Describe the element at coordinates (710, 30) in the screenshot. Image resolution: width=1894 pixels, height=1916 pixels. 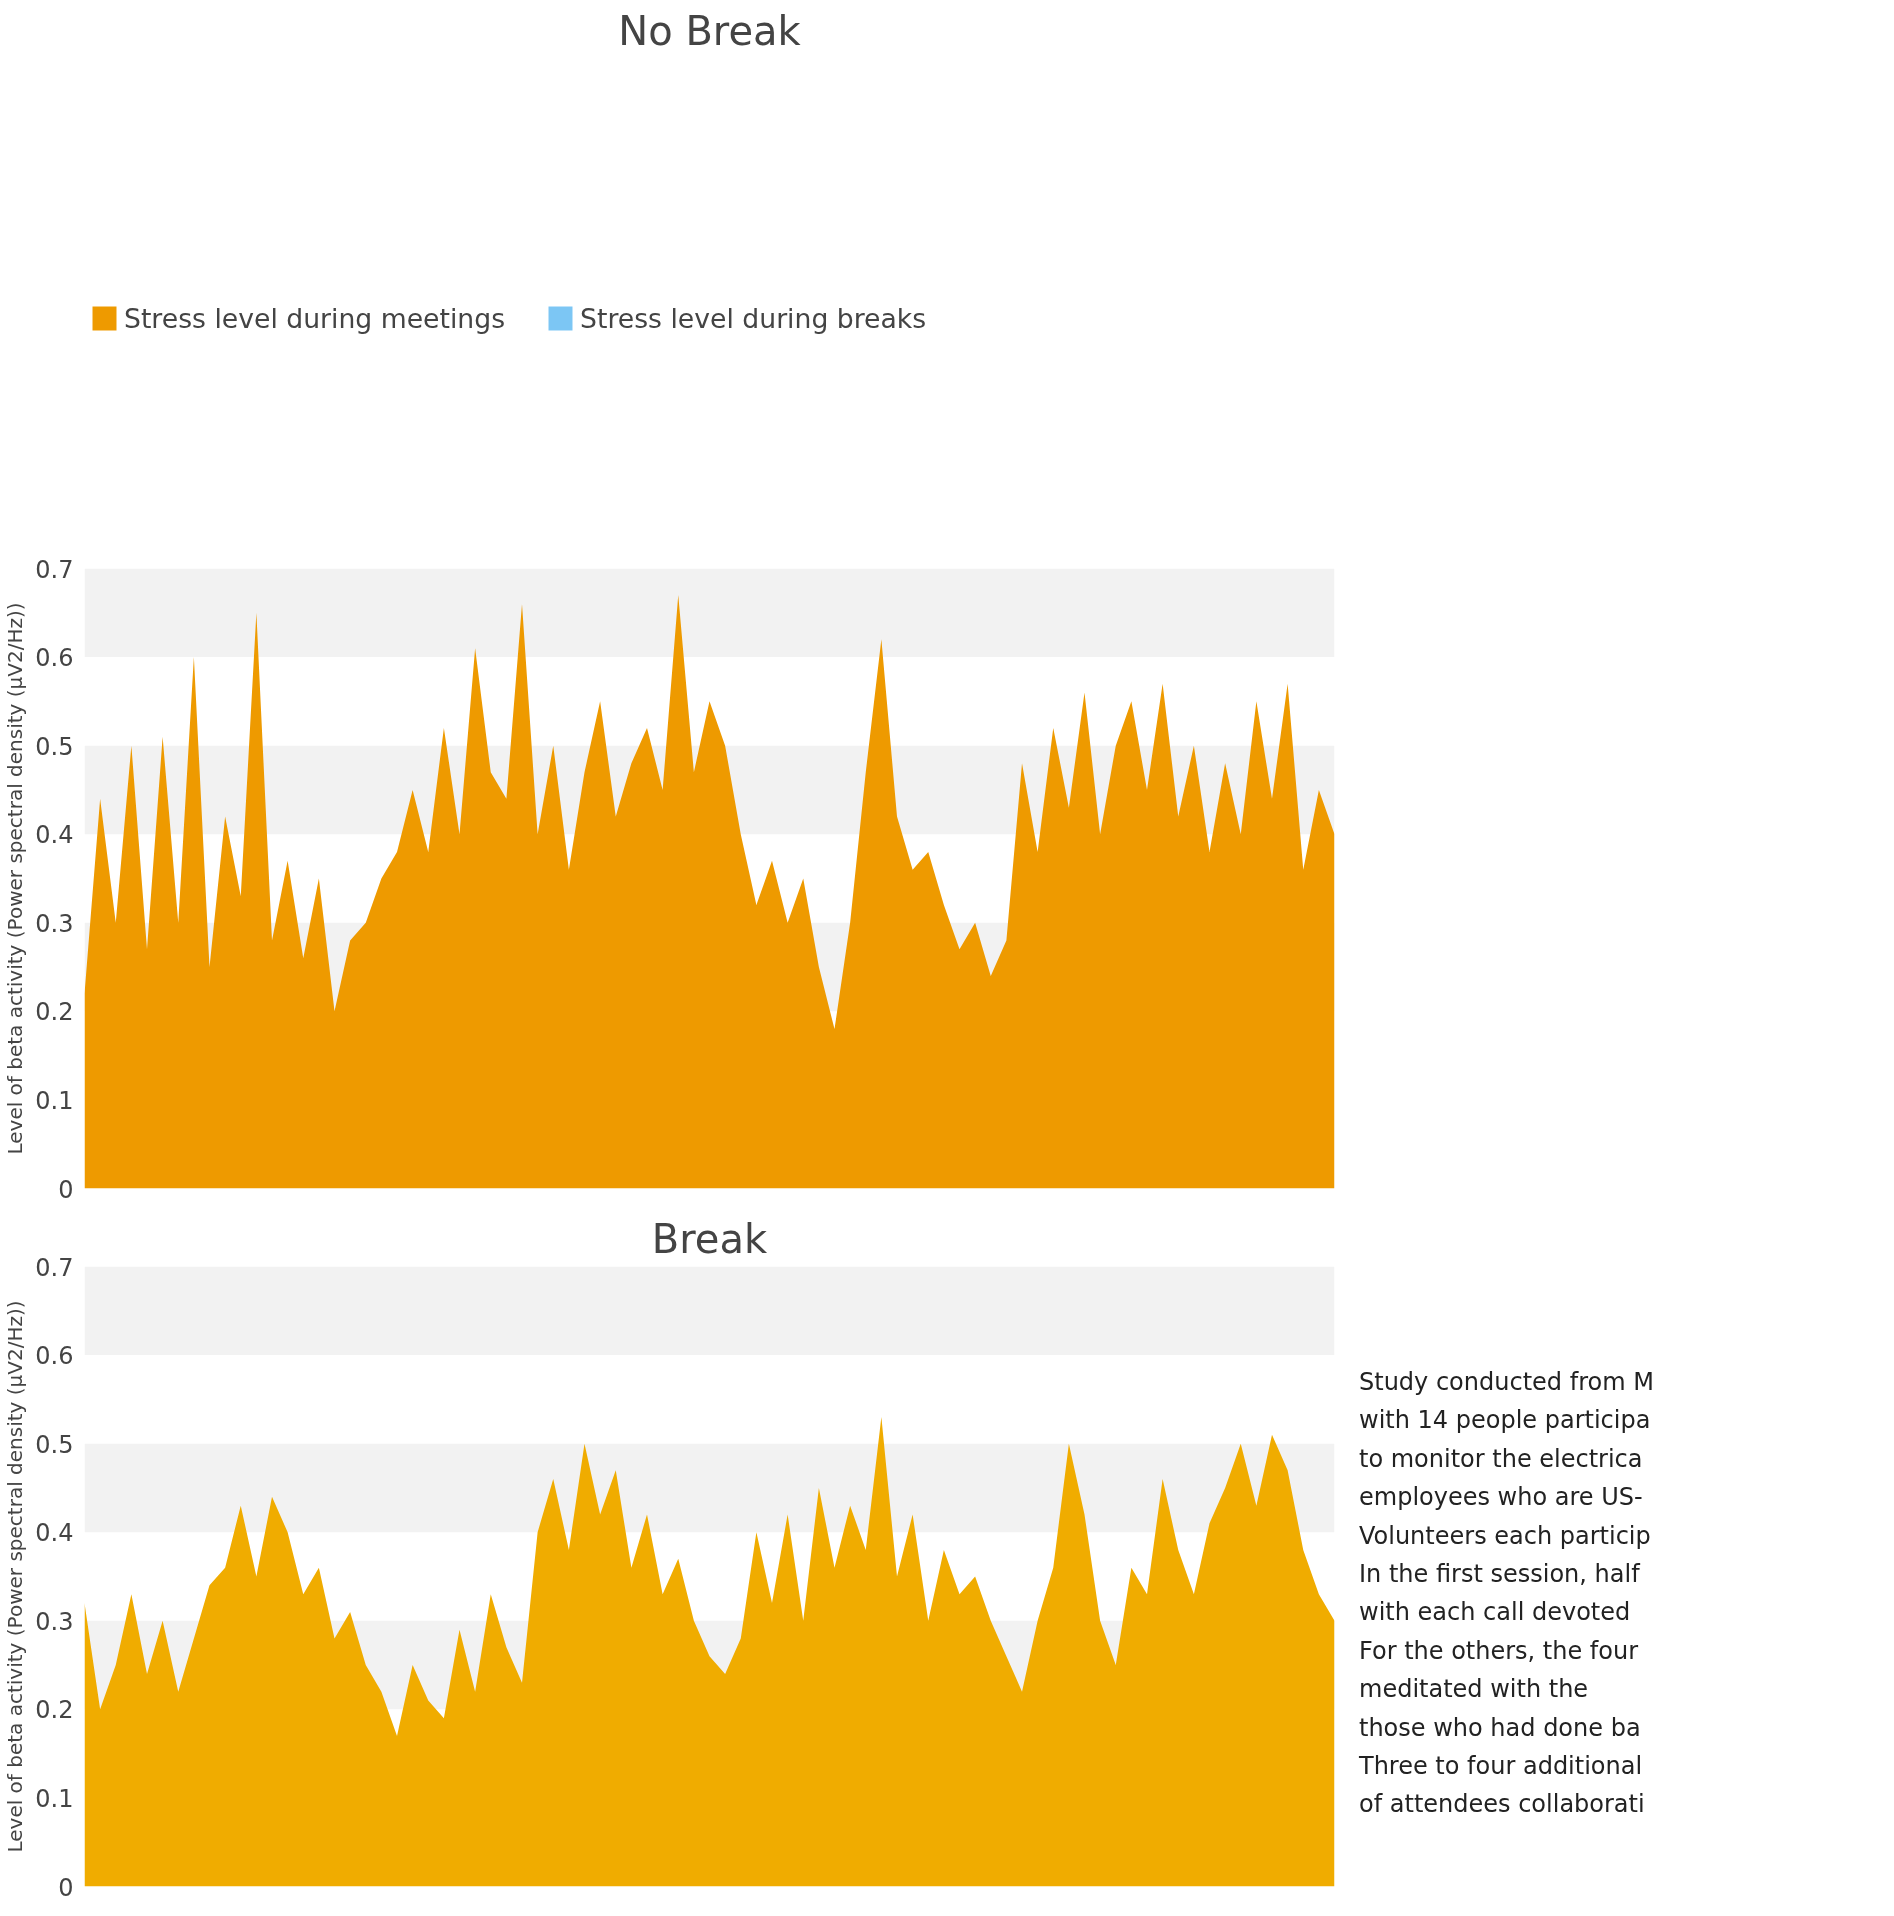
I see `chart-title: No Break` at that location.